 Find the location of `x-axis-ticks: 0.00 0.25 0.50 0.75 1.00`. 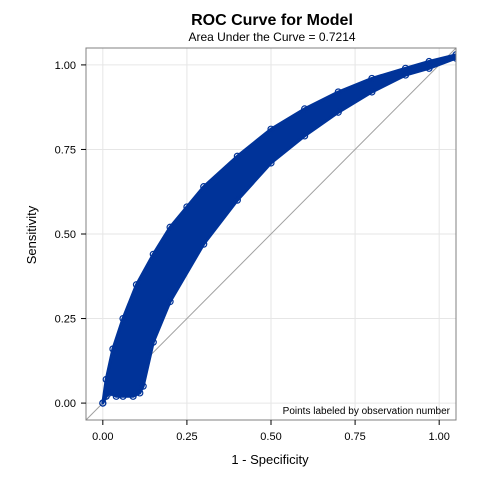

x-axis-ticks: 0.00 0.25 0.50 0.75 1.00 is located at coordinates (271, 431).